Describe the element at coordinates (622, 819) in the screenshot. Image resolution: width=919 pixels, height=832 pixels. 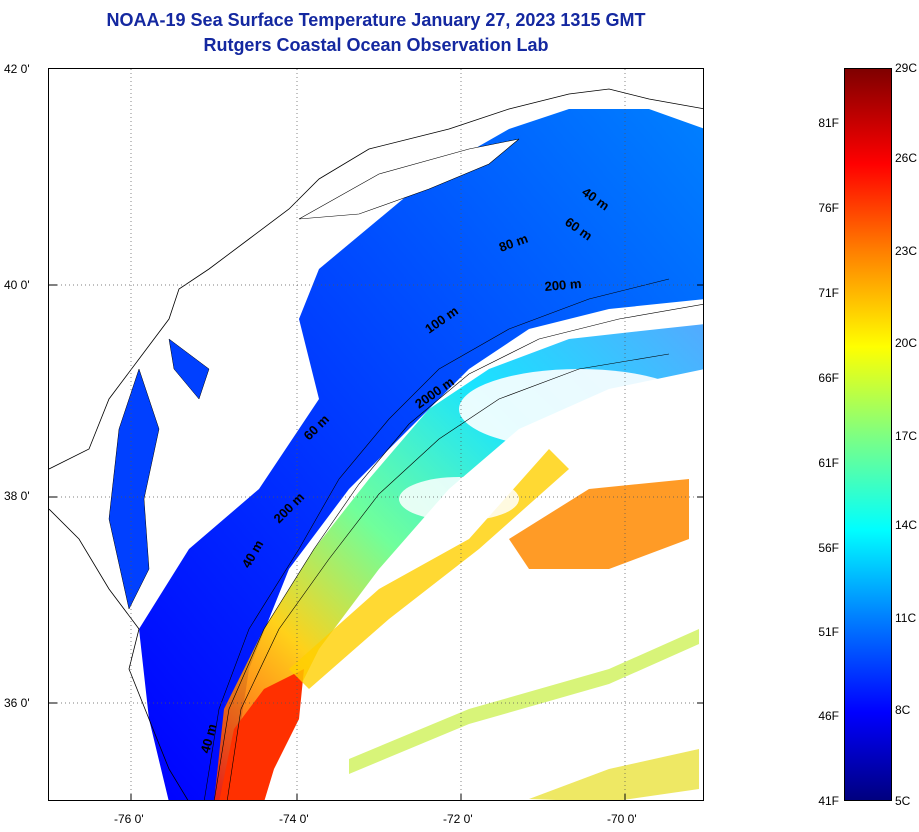
I see `lon-label: -70 0'` at that location.